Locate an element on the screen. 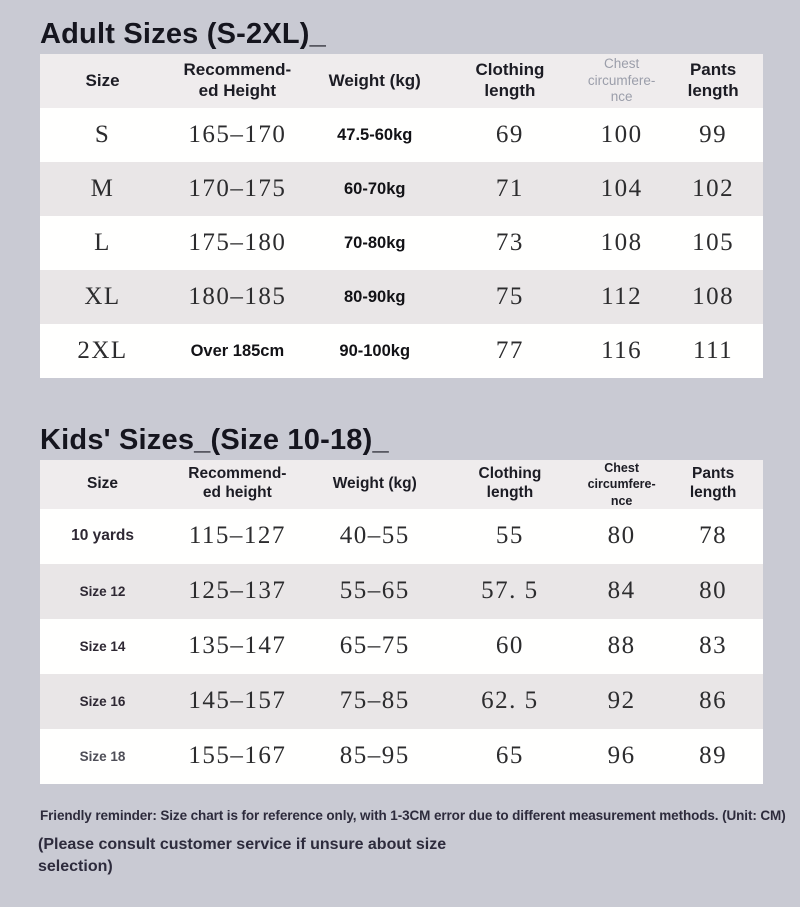  table-cell: 170–175 is located at coordinates (237, 188).